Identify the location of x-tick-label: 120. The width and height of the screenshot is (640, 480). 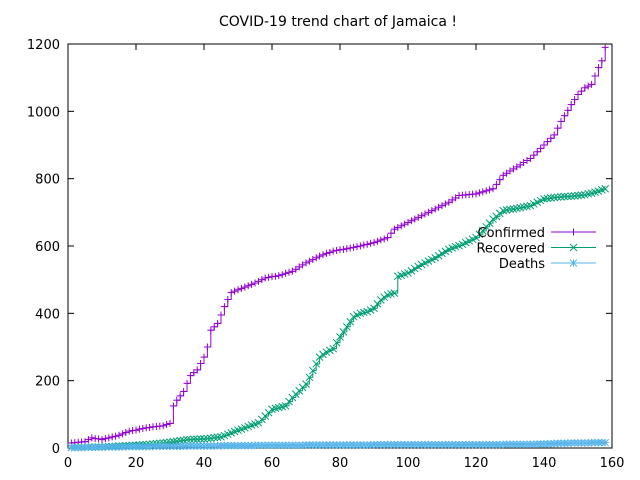
(476, 463).